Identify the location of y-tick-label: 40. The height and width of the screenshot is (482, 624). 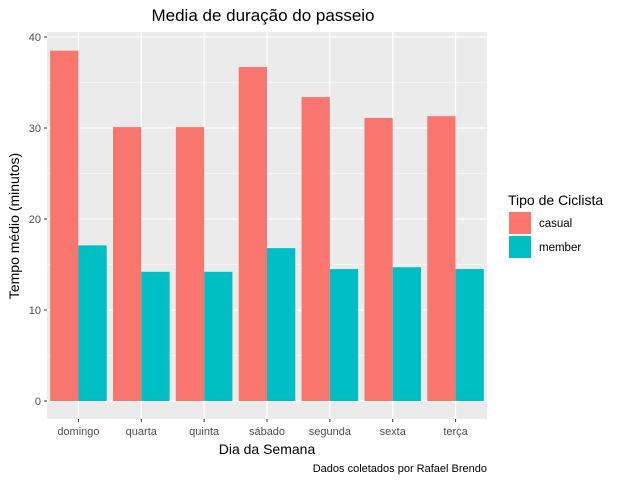
(35, 38).